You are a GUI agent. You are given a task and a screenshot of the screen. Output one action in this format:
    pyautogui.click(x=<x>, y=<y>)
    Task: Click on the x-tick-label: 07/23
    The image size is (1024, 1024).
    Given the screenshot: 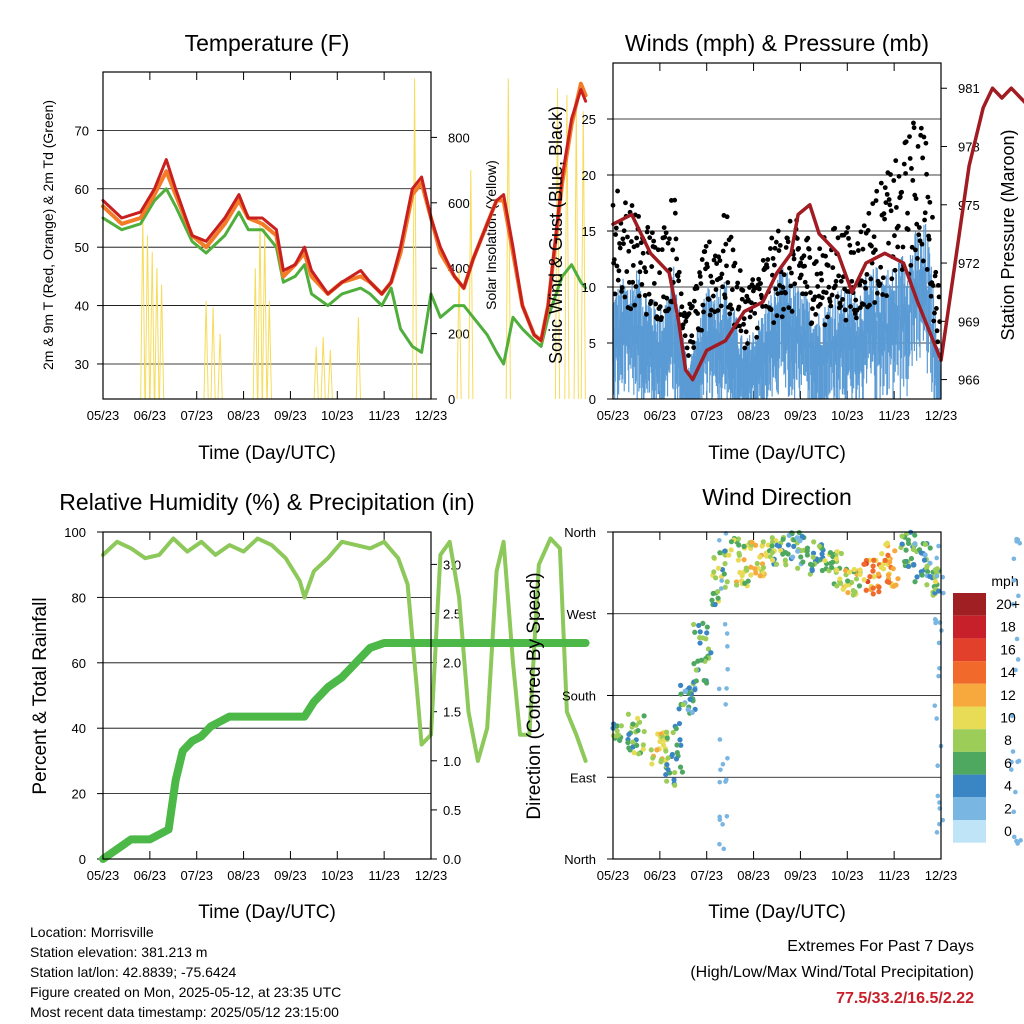 What is the action you would take?
    pyautogui.click(x=706, y=415)
    